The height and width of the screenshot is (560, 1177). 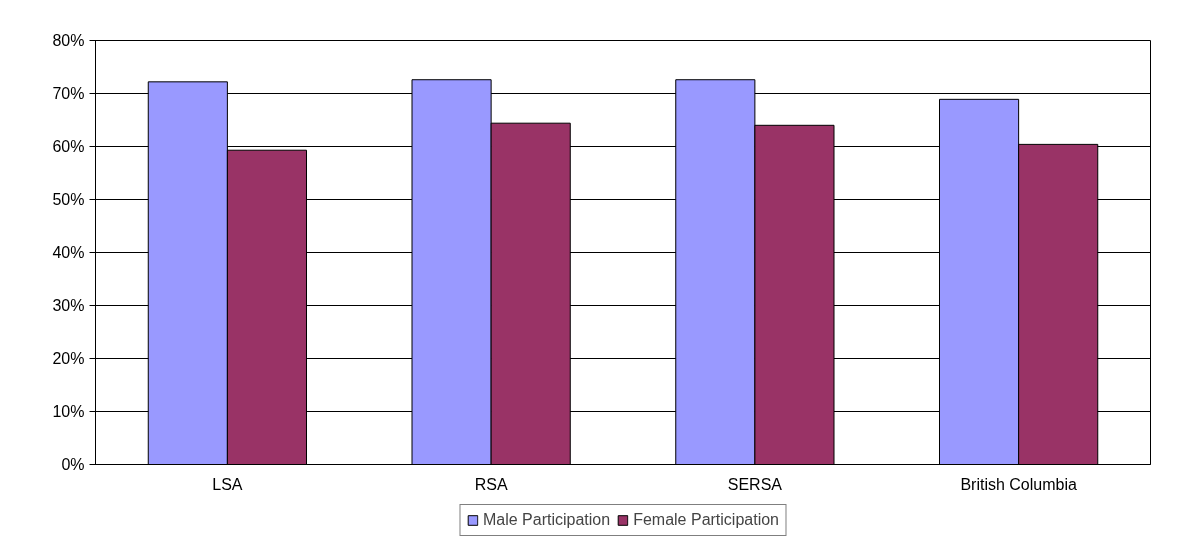 What do you see at coordinates (755, 484) in the screenshot?
I see `x-tick-label: SERSA` at bounding box center [755, 484].